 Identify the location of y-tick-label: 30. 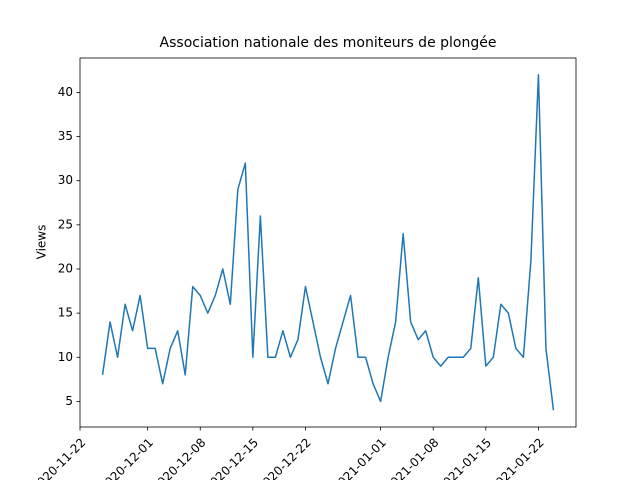
(65, 180).